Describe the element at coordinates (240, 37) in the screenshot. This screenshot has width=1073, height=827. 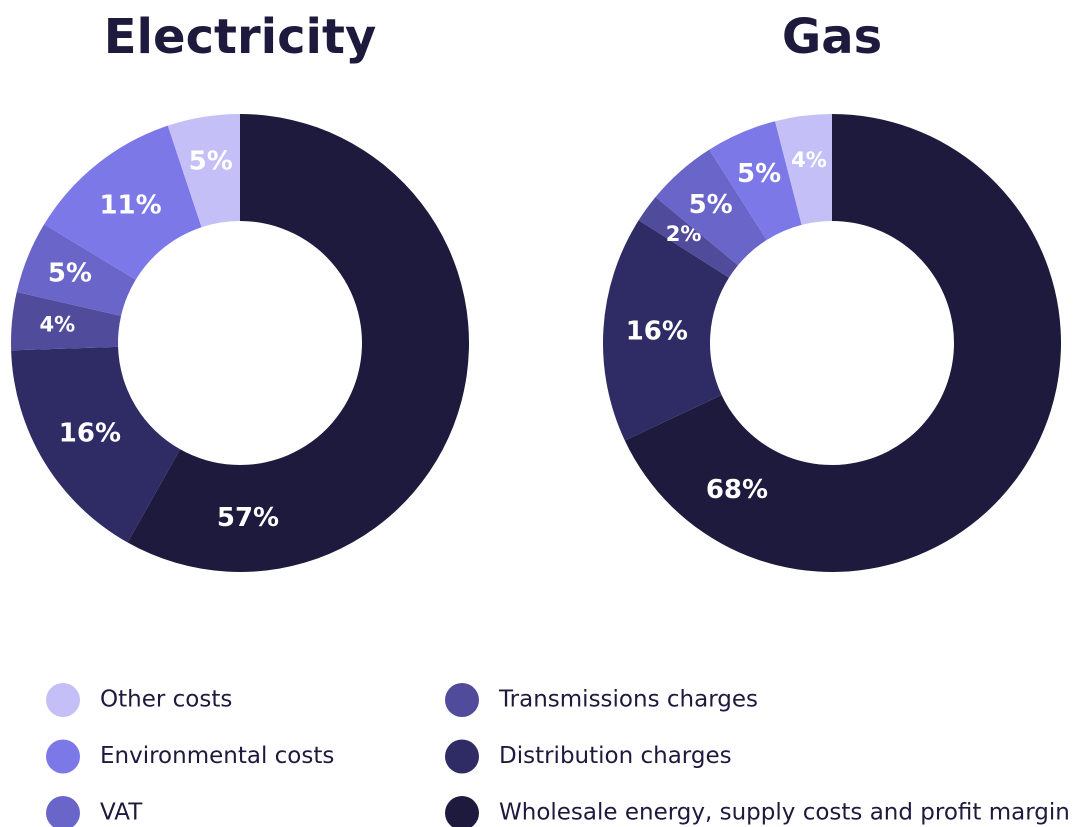
I see `chart-title: Electricity` at that location.